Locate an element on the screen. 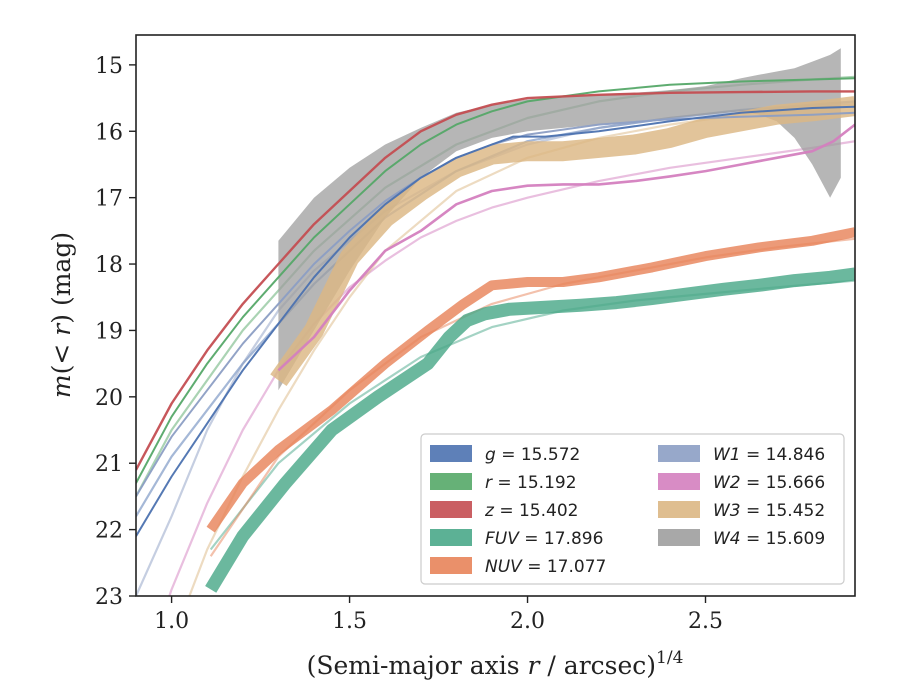  x-tick-label: 2.0 is located at coordinates (527, 621).